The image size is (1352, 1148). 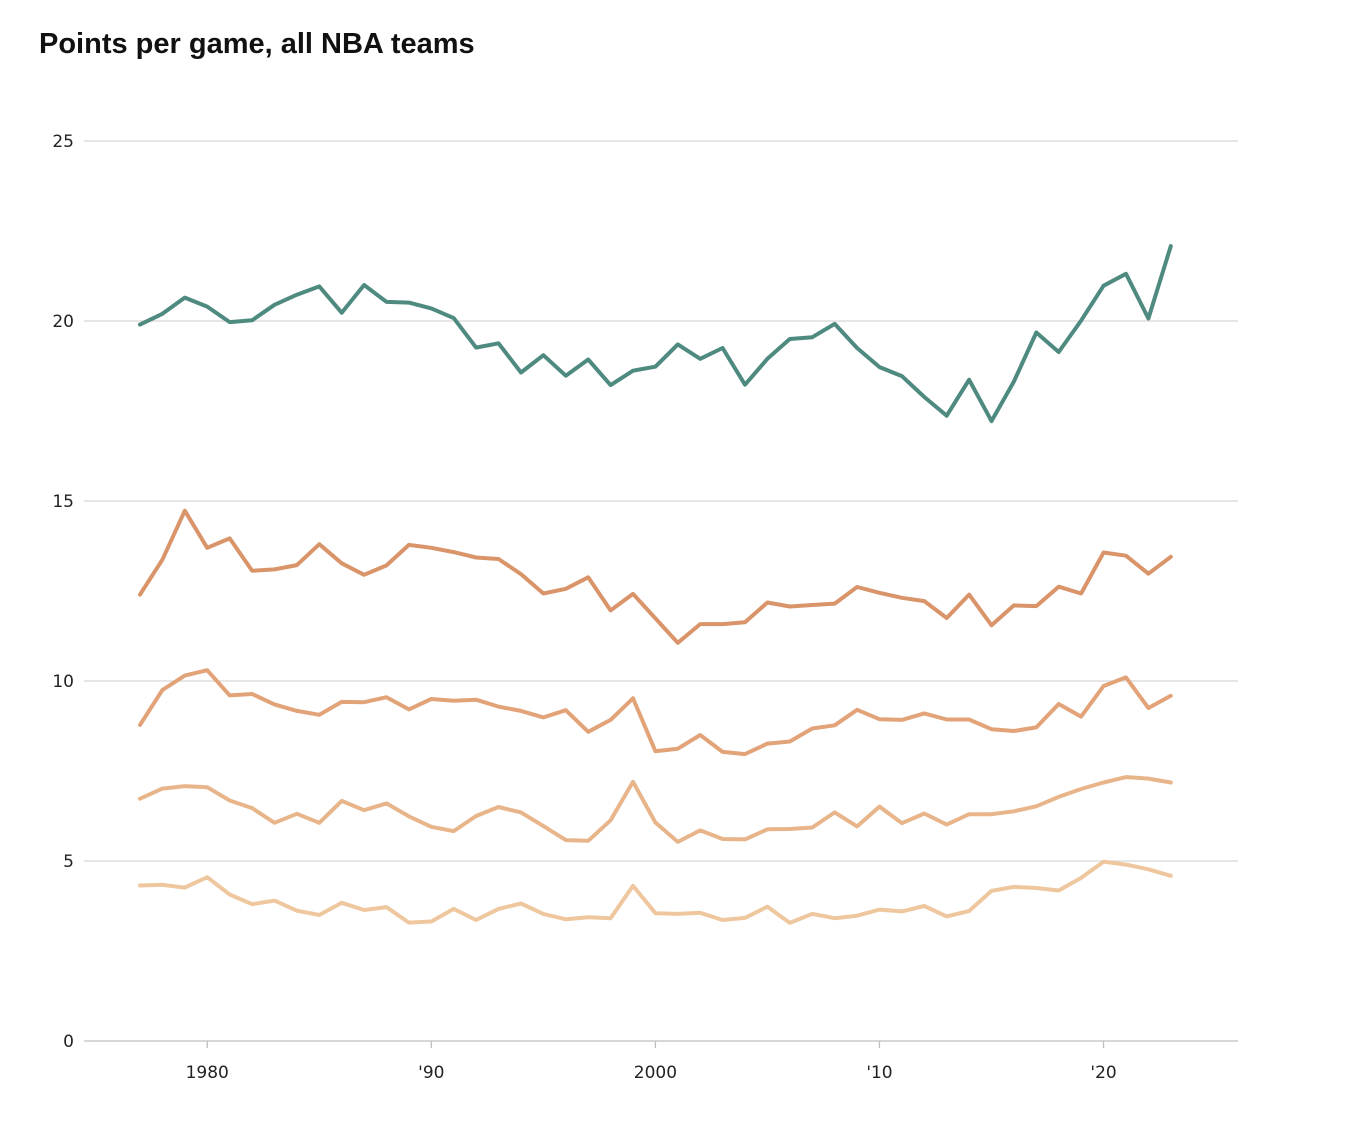 What do you see at coordinates (63, 682) in the screenshot?
I see `y-tick-label-10: 10` at bounding box center [63, 682].